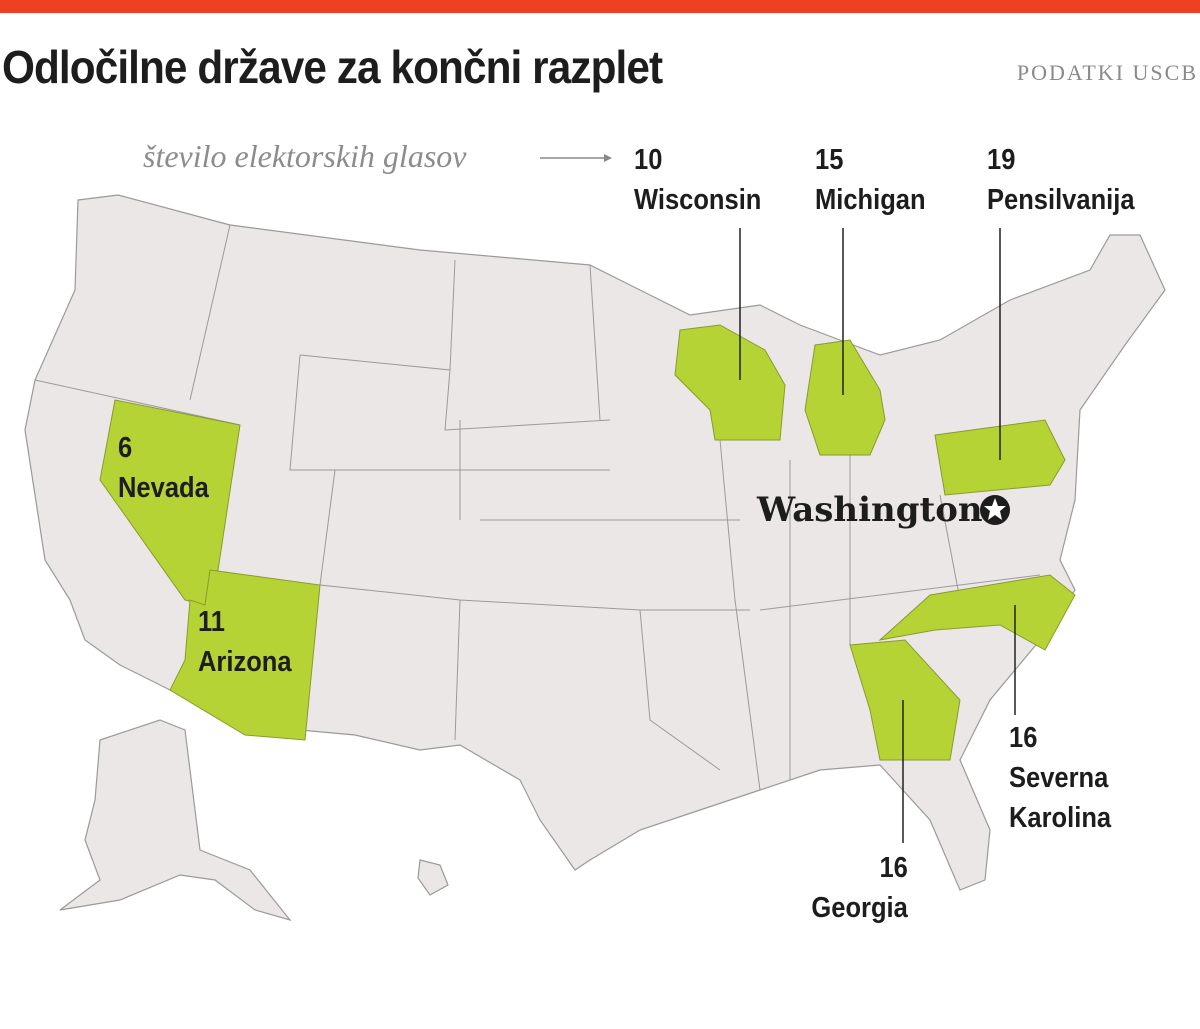 The image size is (1200, 1029). I want to click on accent-bar, so click(600, 6).